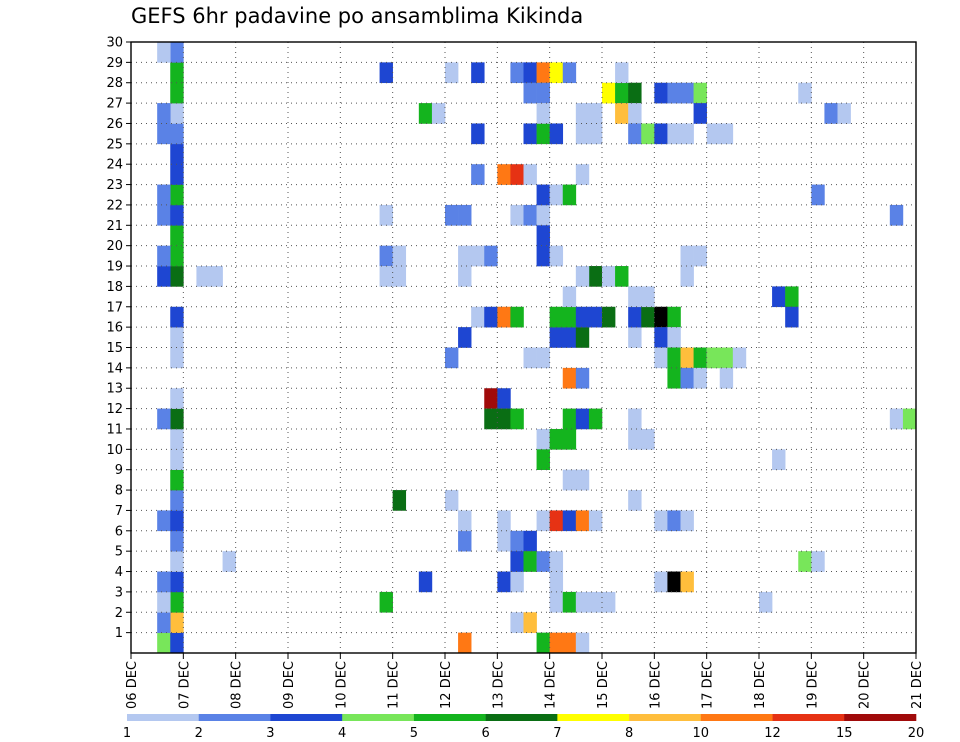  What do you see at coordinates (655, 685) in the screenshot?
I see `x-tick-label: 16 DEC` at bounding box center [655, 685].